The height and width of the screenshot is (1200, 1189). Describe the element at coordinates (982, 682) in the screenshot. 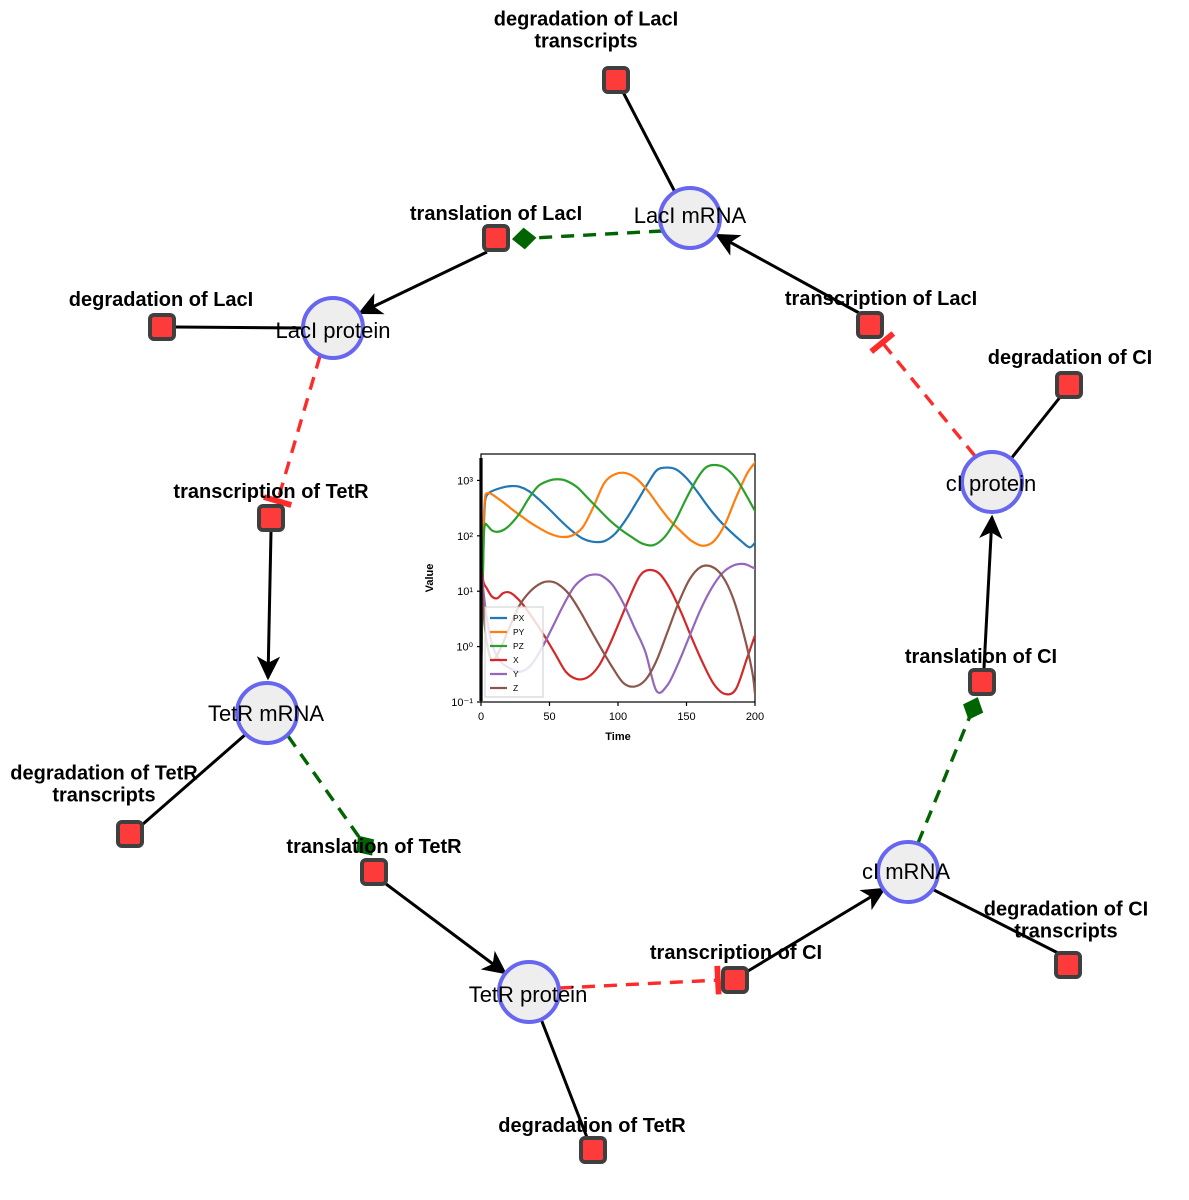

I see `reaction-node-translation-CI` at that location.